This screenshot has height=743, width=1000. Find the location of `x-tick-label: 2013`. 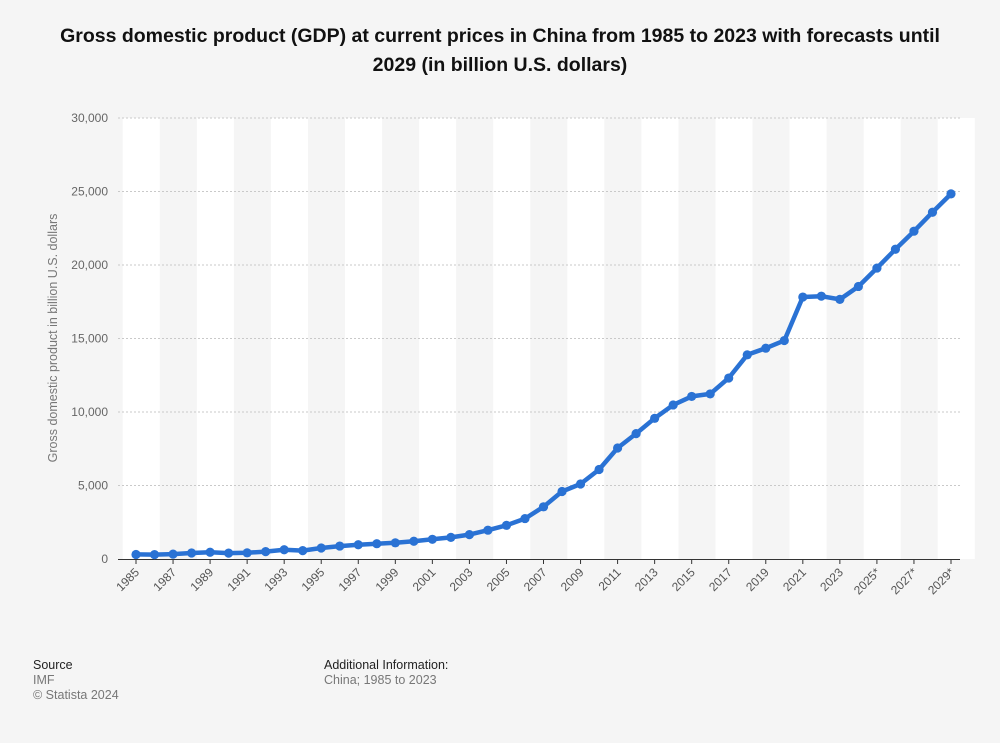

x-tick-label: 2013 is located at coordinates (646, 579).